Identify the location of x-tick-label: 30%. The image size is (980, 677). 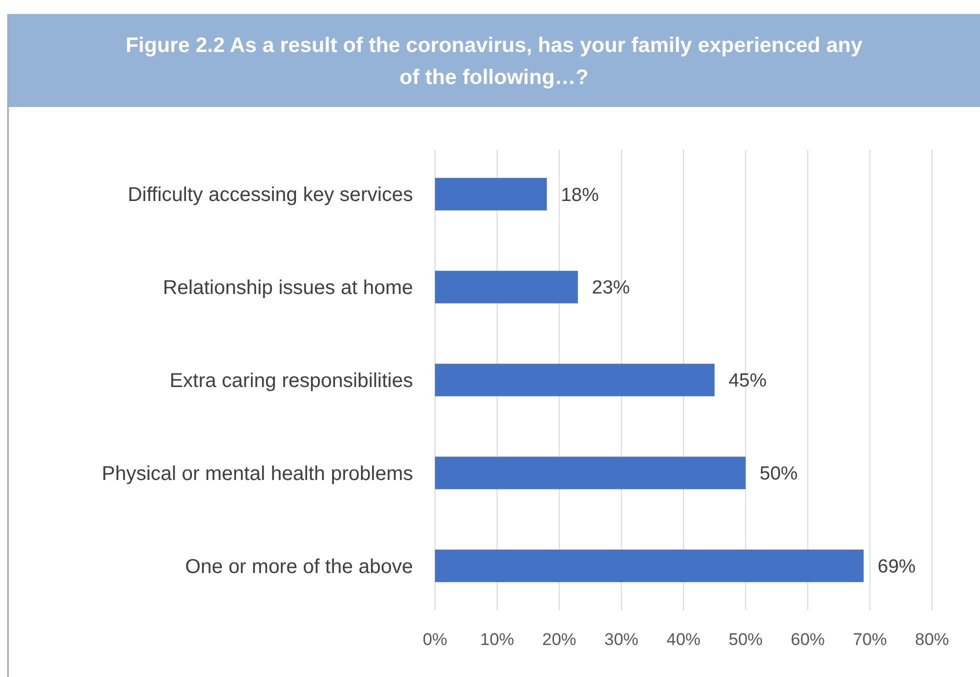
(621, 639).